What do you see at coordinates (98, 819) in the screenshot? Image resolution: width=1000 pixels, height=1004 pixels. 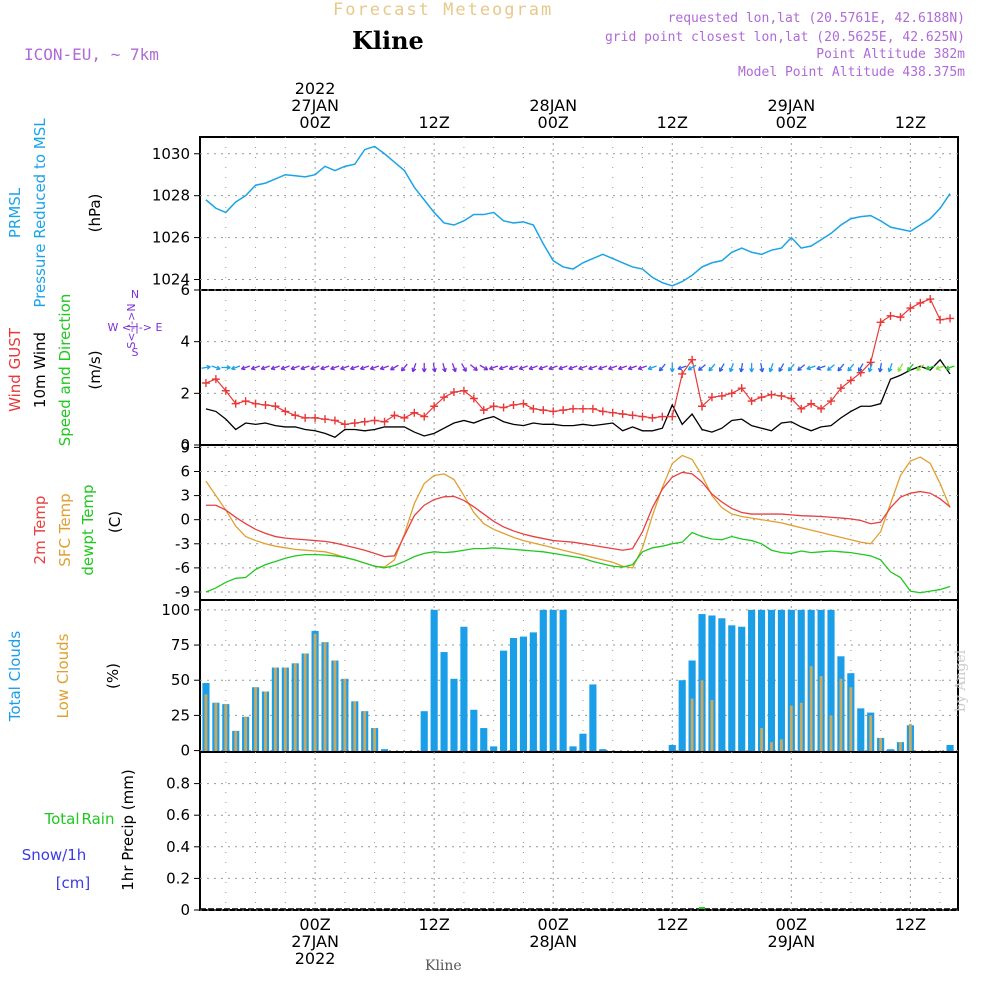 I see `legend-rain: Rain` at bounding box center [98, 819].